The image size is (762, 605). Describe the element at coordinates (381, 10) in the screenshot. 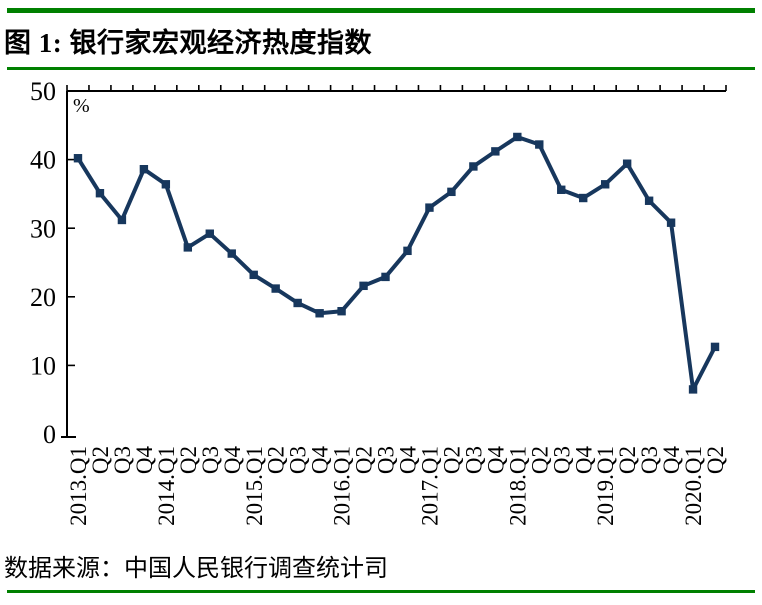

I see `top-green-rule` at that location.